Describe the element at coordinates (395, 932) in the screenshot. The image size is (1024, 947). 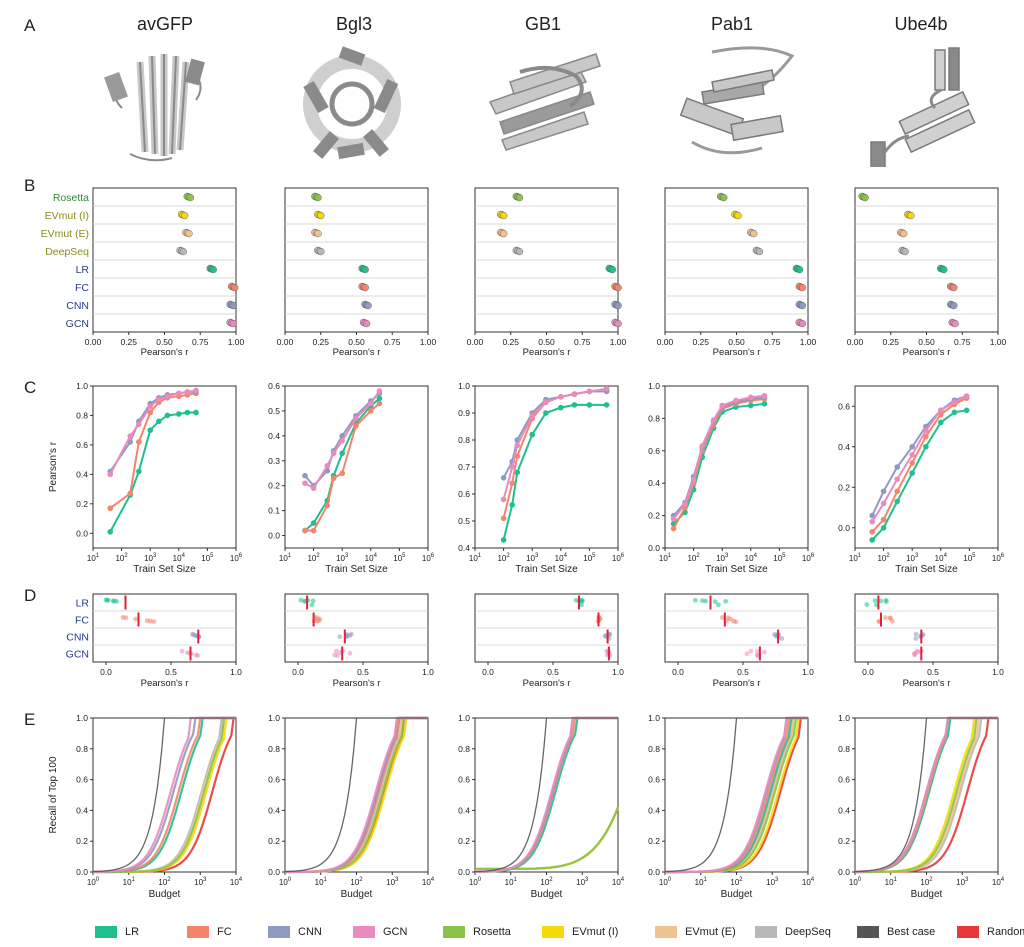
I see `legend-label: GCN` at that location.